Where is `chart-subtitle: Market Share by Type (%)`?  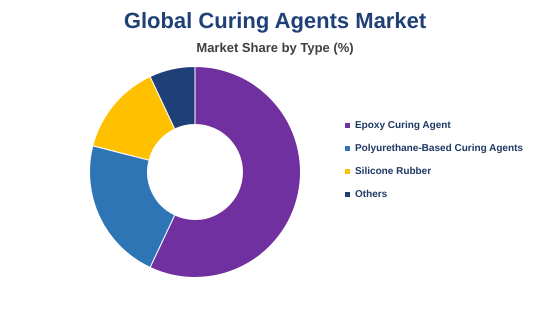
chart-subtitle: Market Share by Type (%) is located at coordinates (275, 47).